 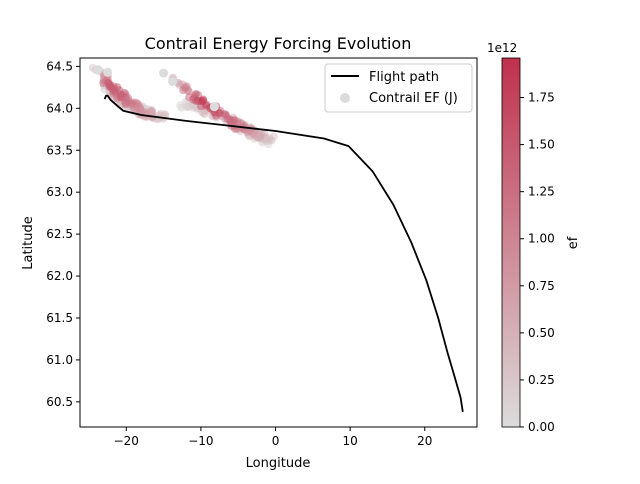 I want to click on colorbar-tick-label: 0.25, so click(x=541, y=380).